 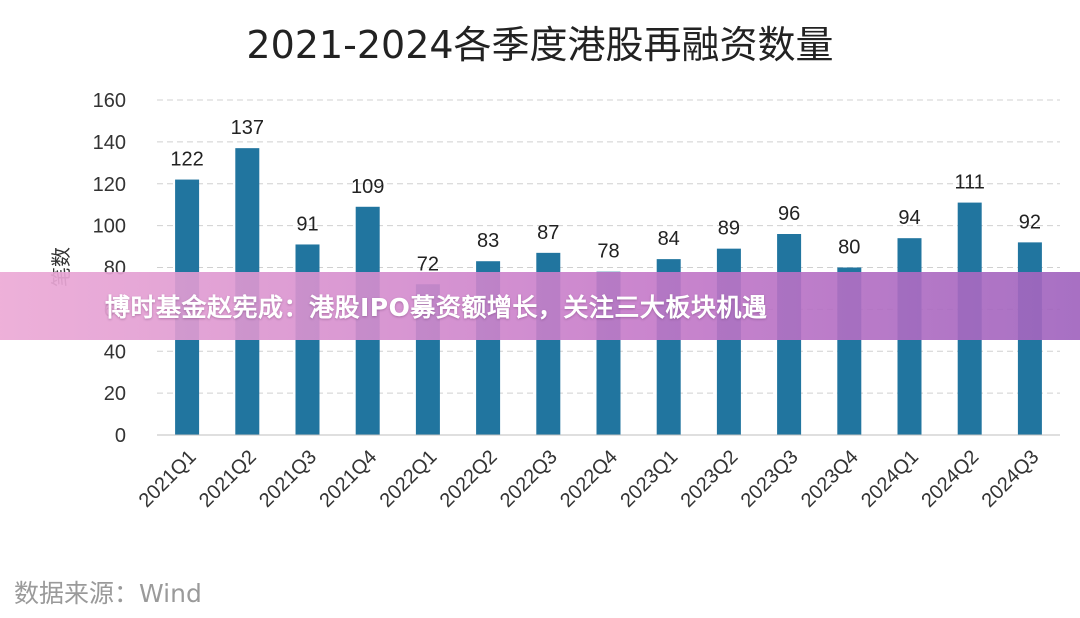 What do you see at coordinates (109, 101) in the screenshot?
I see `y-tick-label: 160` at bounding box center [109, 101].